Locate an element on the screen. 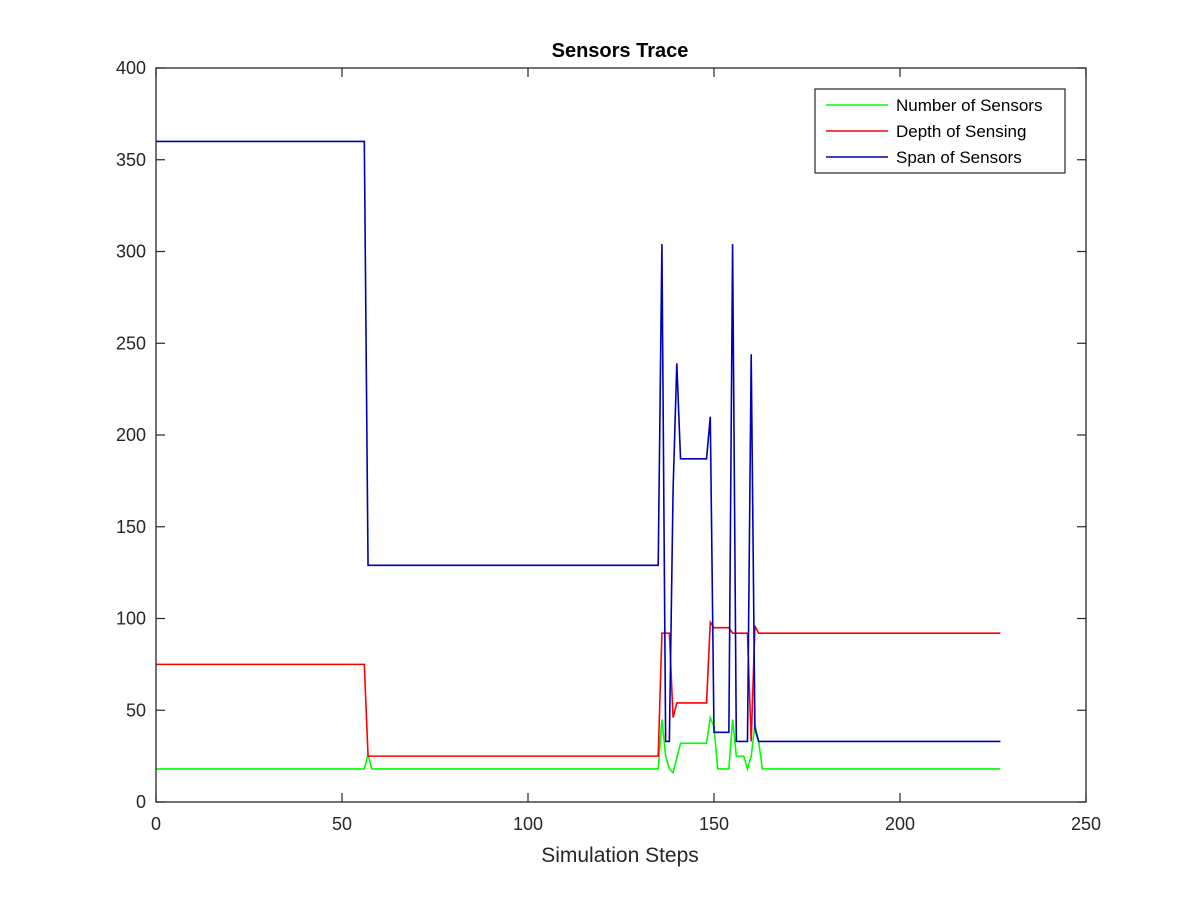  y-tick-label: 150 is located at coordinates (131, 527).